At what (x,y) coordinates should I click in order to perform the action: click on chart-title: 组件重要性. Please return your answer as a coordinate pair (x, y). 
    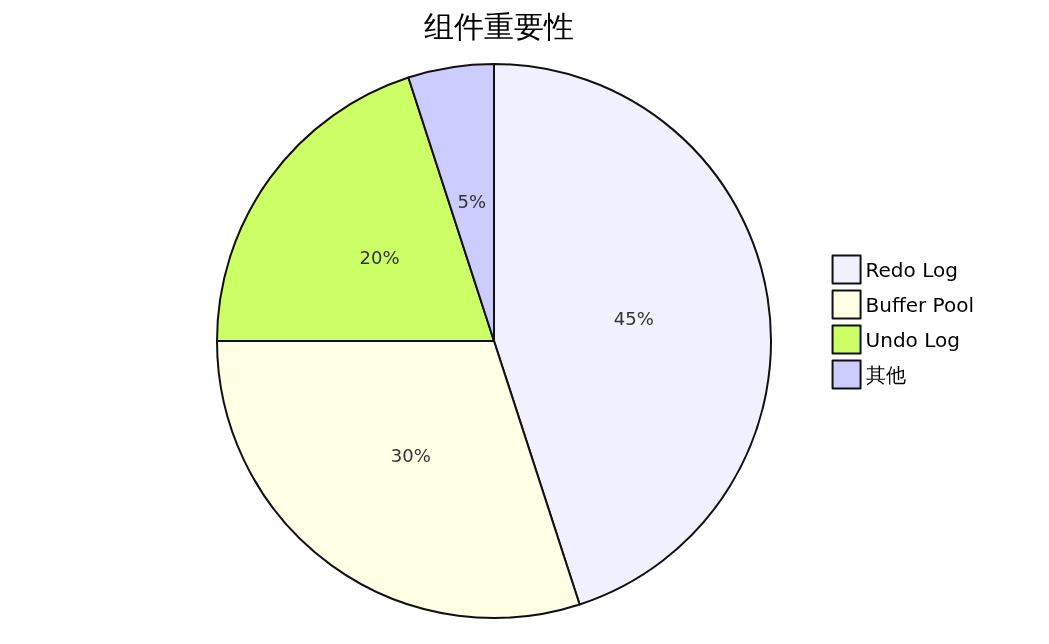
    Looking at the image, I should click on (499, 26).